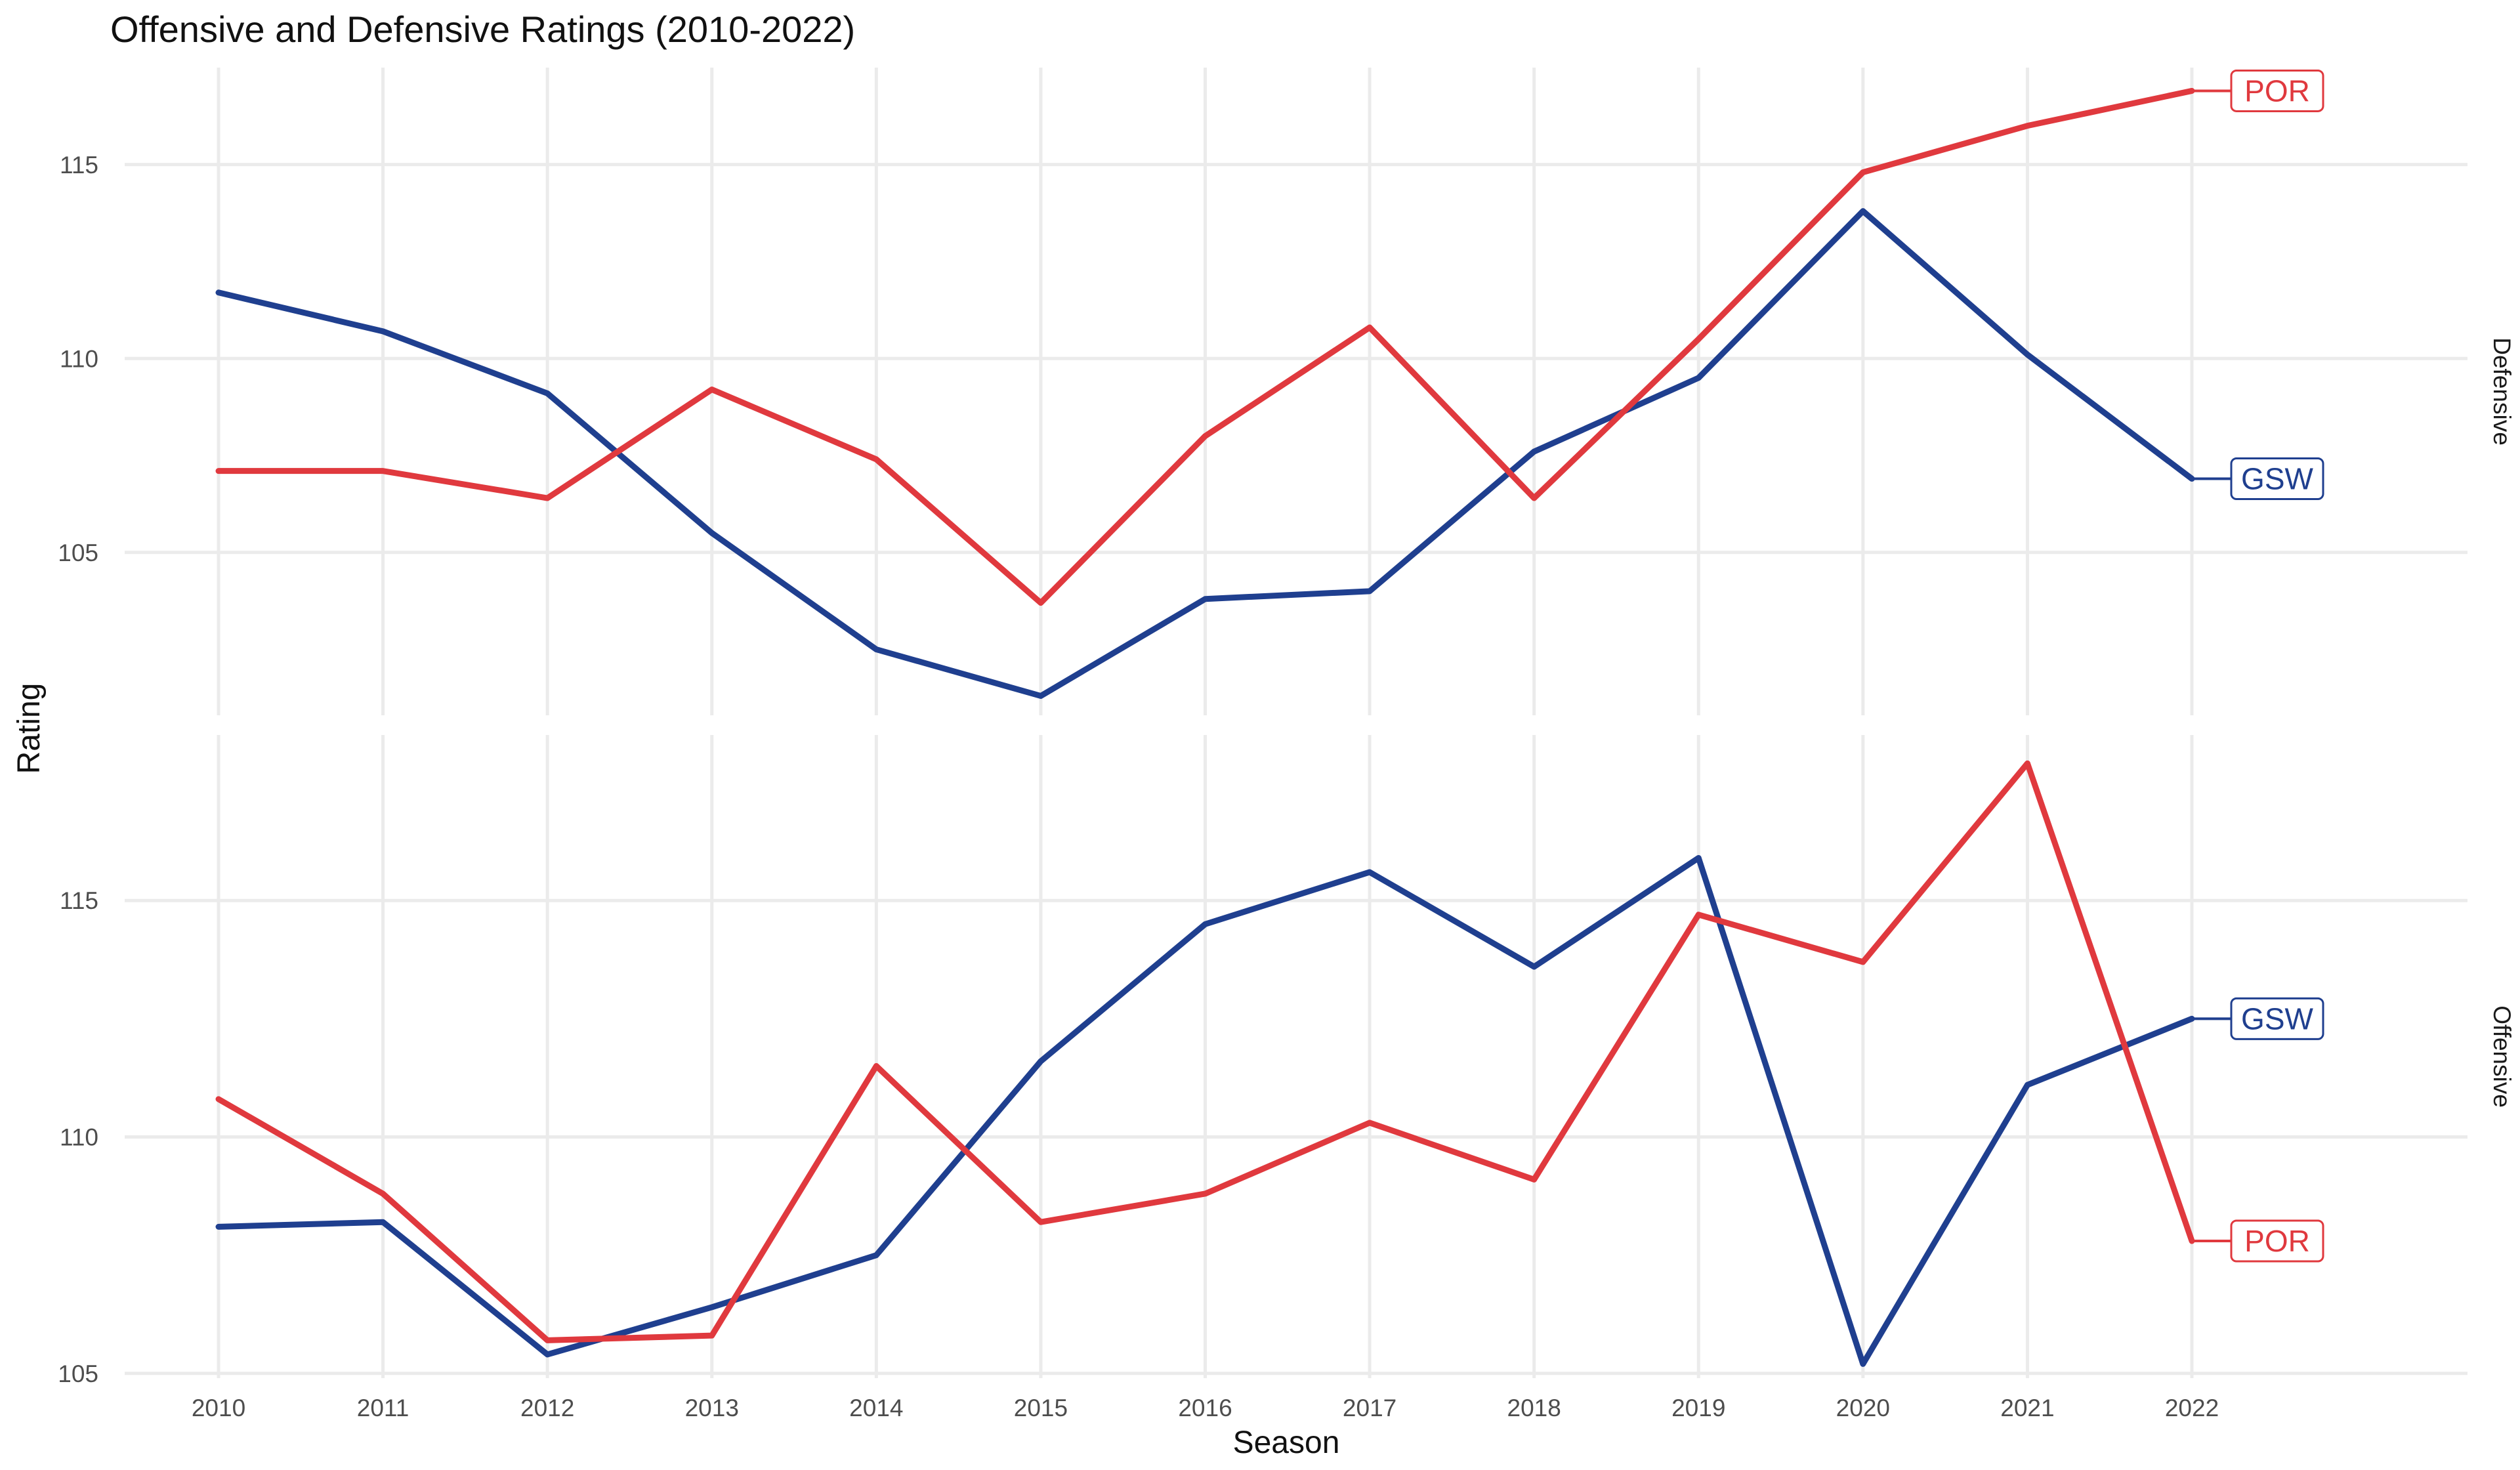 This screenshot has height=1470, width=2520. Describe the element at coordinates (1286, 1442) in the screenshot. I see `x-axis-title: Season` at that location.